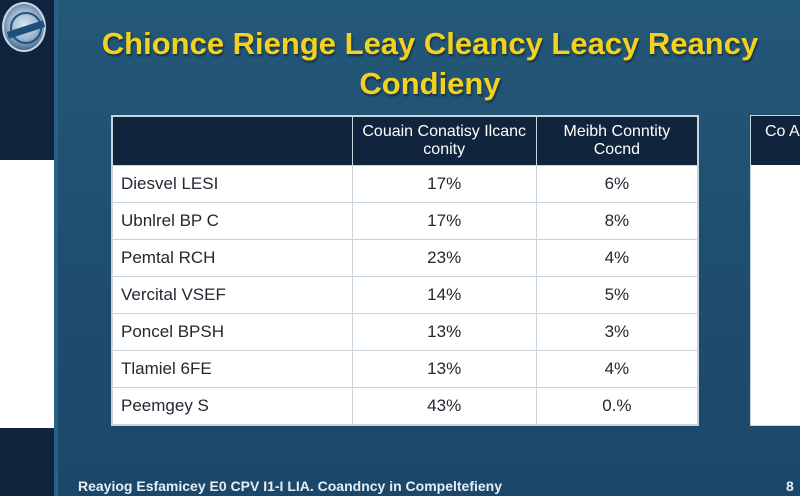  What do you see at coordinates (430, 43) in the screenshot?
I see `slide-title-line1: Chionce Rienge Leay Cleancy Leacy Reancy` at bounding box center [430, 43].